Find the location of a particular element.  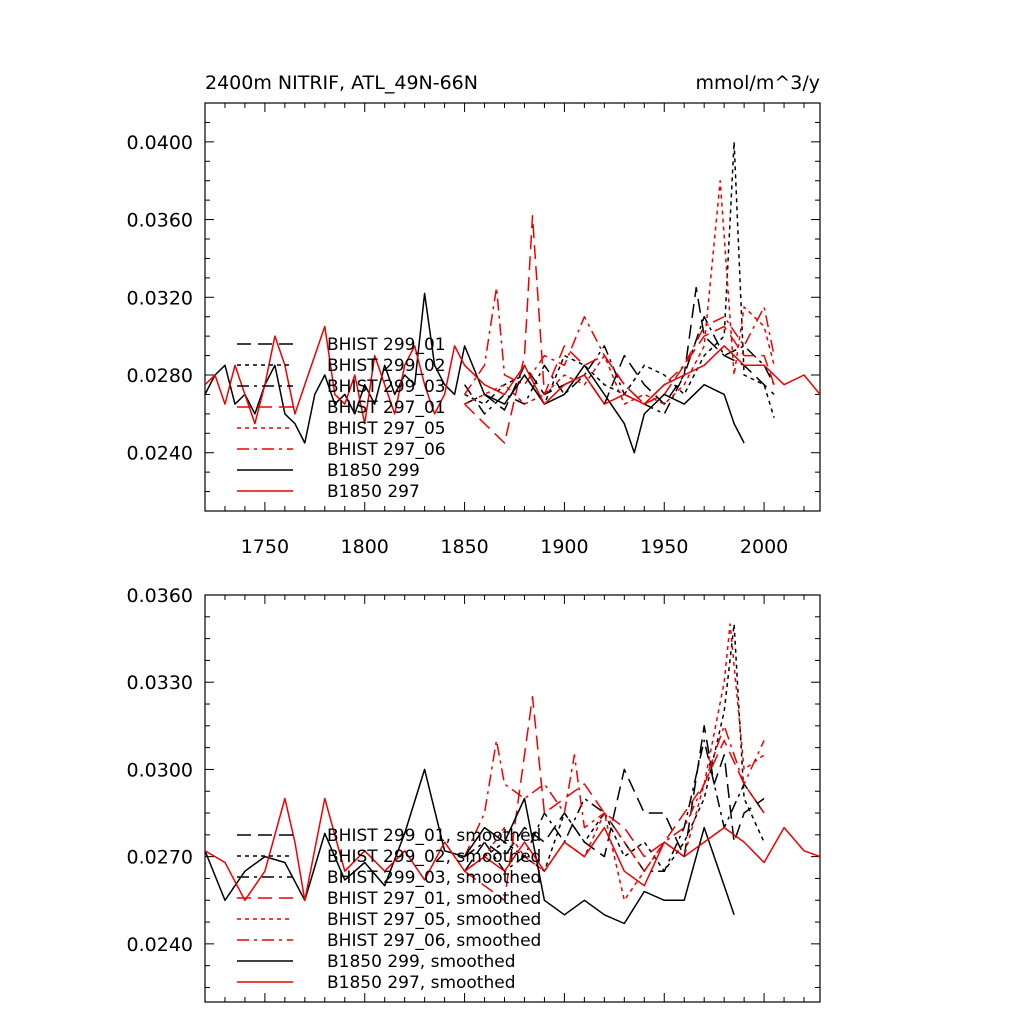

legend-label: BHIST 297_01, smoothed is located at coordinates (434, 899).